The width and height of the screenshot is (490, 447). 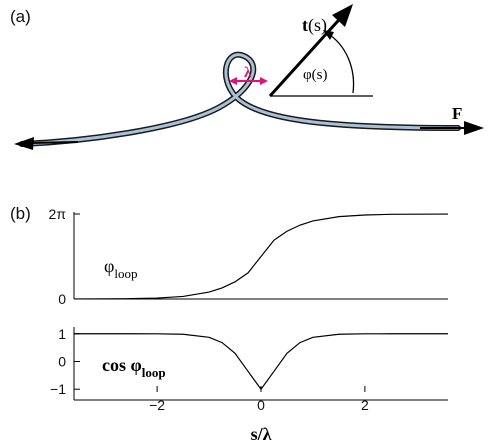 I want to click on phi-loop-label: φloop, so click(x=121, y=268).